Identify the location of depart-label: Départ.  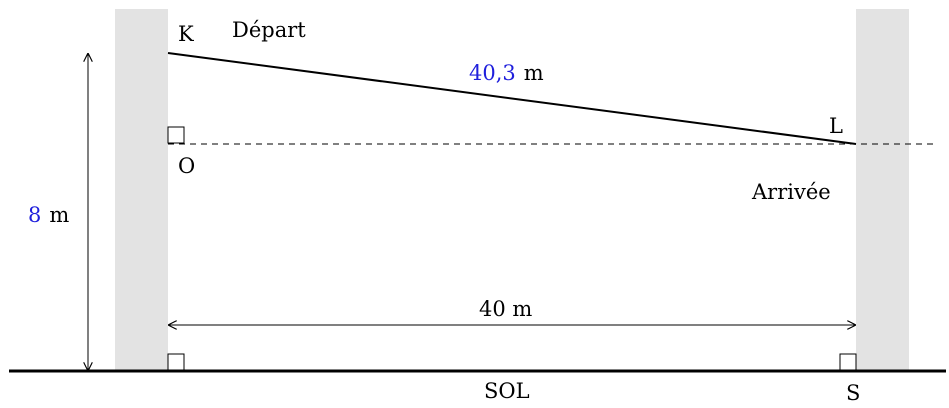
(269, 30).